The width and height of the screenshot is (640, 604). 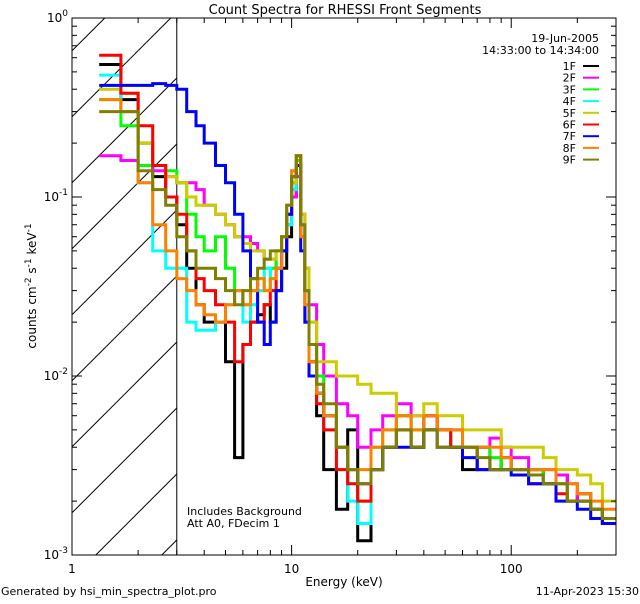 I want to click on x-tick-label: 10, so click(x=291, y=569).